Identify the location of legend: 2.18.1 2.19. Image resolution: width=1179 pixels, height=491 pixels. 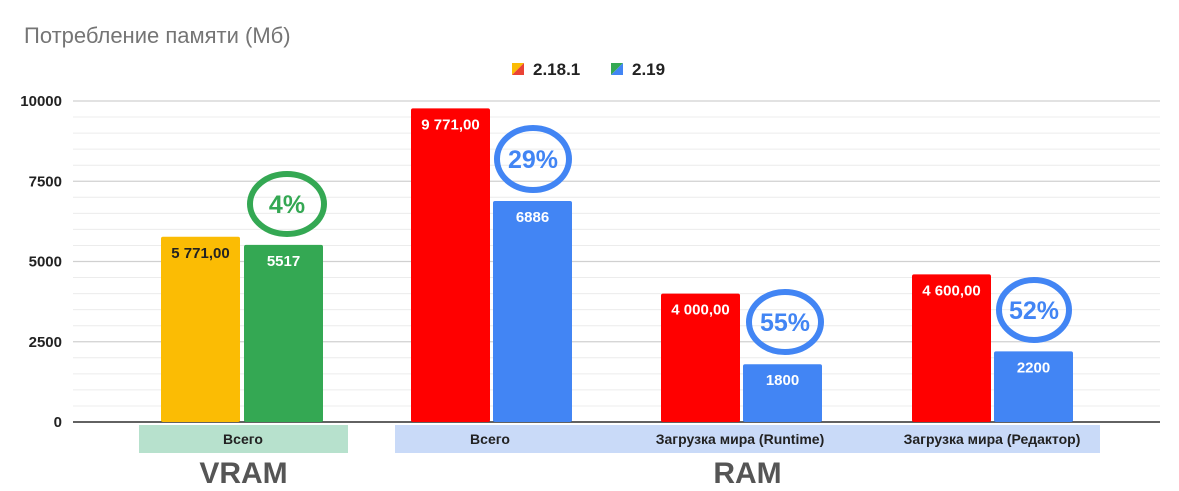
(588, 69).